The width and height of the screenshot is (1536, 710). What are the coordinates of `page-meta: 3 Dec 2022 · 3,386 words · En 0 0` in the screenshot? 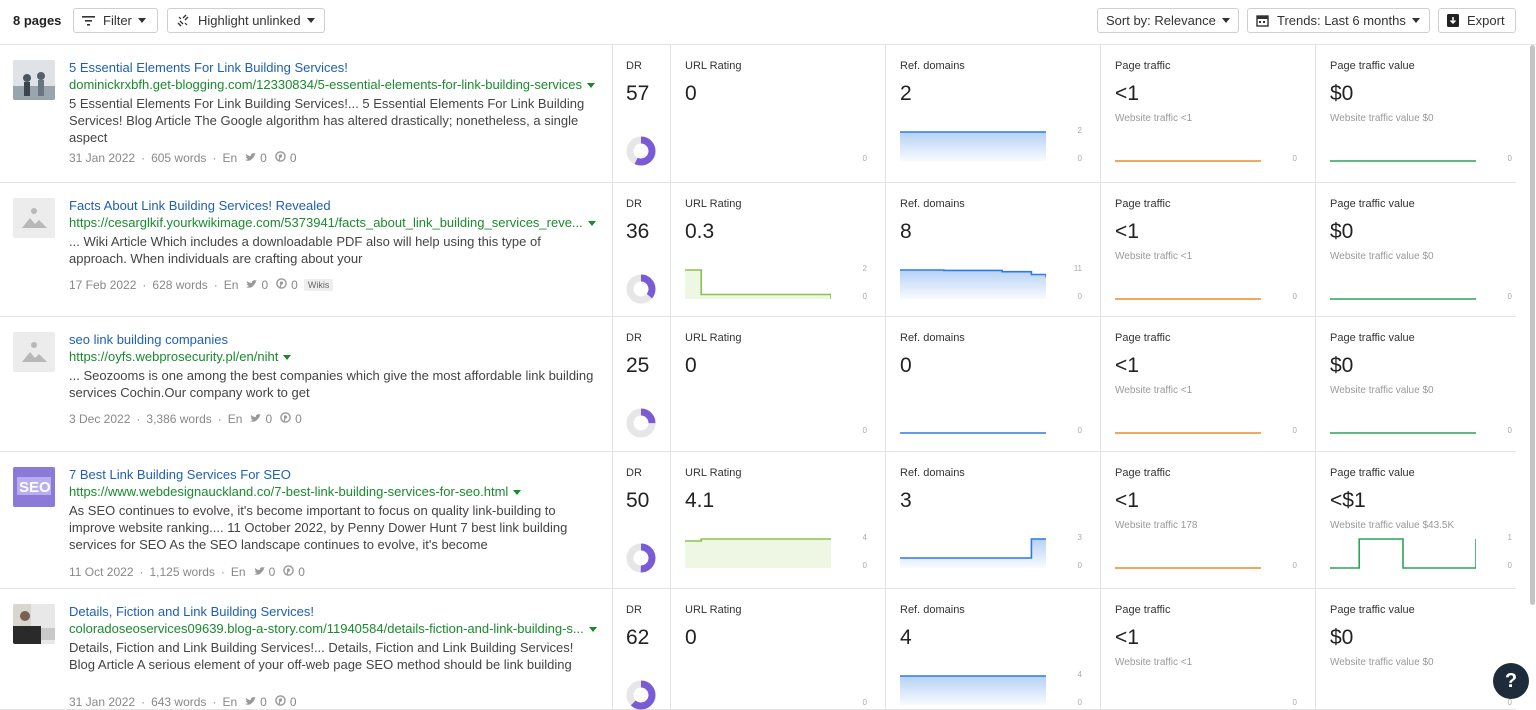 It's located at (185, 419).